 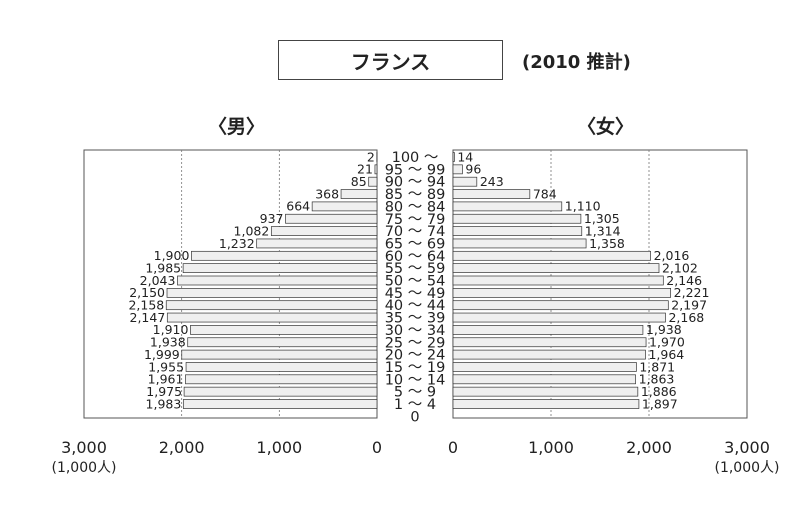 I want to click on female-value-label: 2,146, so click(x=684, y=280).